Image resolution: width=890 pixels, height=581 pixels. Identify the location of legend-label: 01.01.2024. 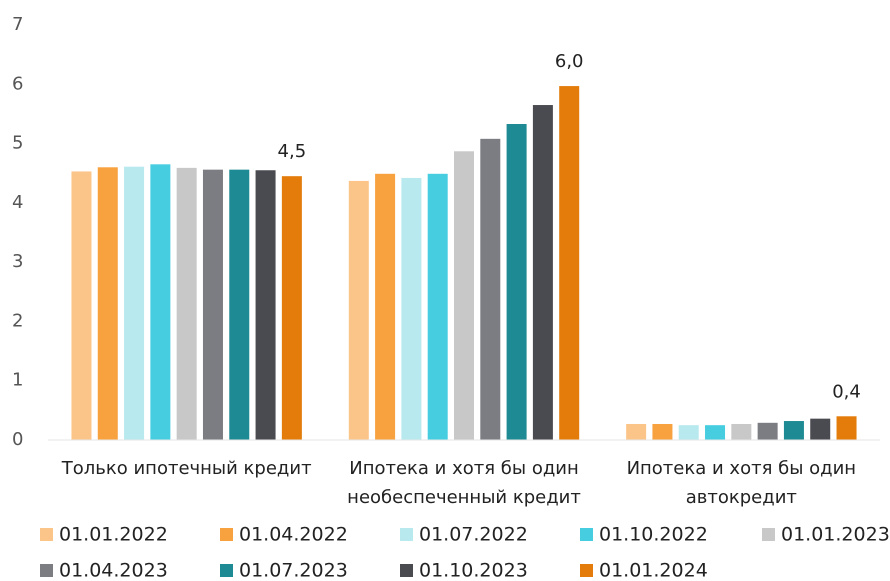
(653, 570).